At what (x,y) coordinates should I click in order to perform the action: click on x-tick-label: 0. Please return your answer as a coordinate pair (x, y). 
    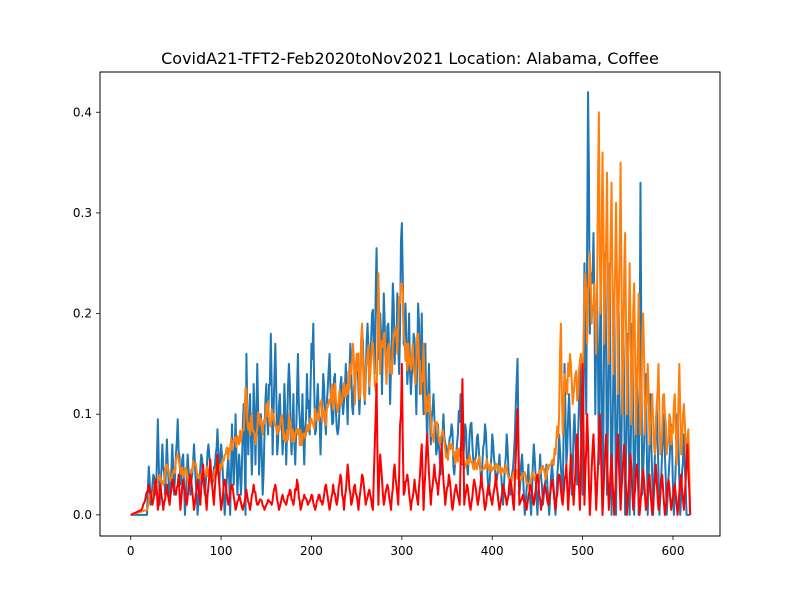
    Looking at the image, I should click on (131, 551).